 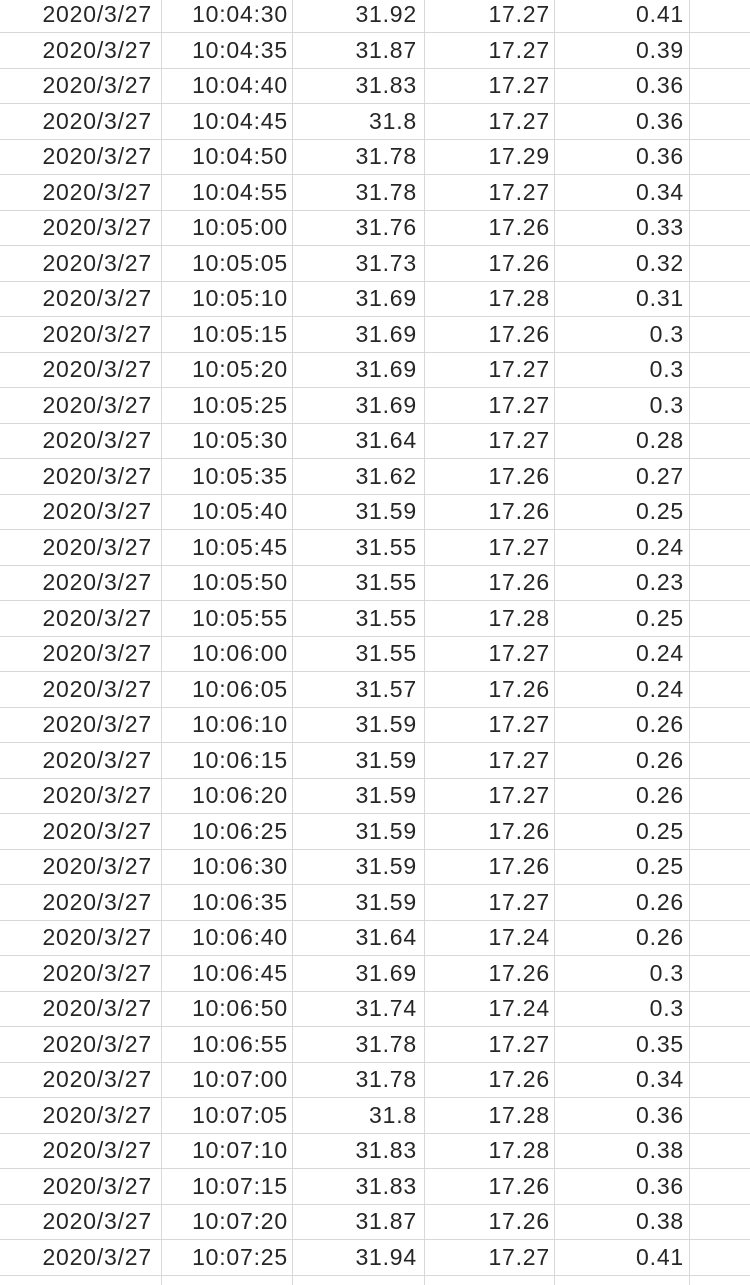 What do you see at coordinates (227, 1280) in the screenshot?
I see `table-cell-time` at bounding box center [227, 1280].